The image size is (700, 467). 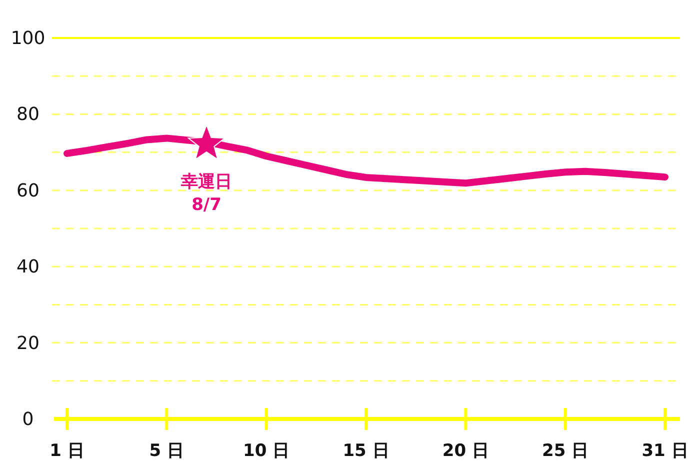 I want to click on annotation: 8/7, so click(x=207, y=205).